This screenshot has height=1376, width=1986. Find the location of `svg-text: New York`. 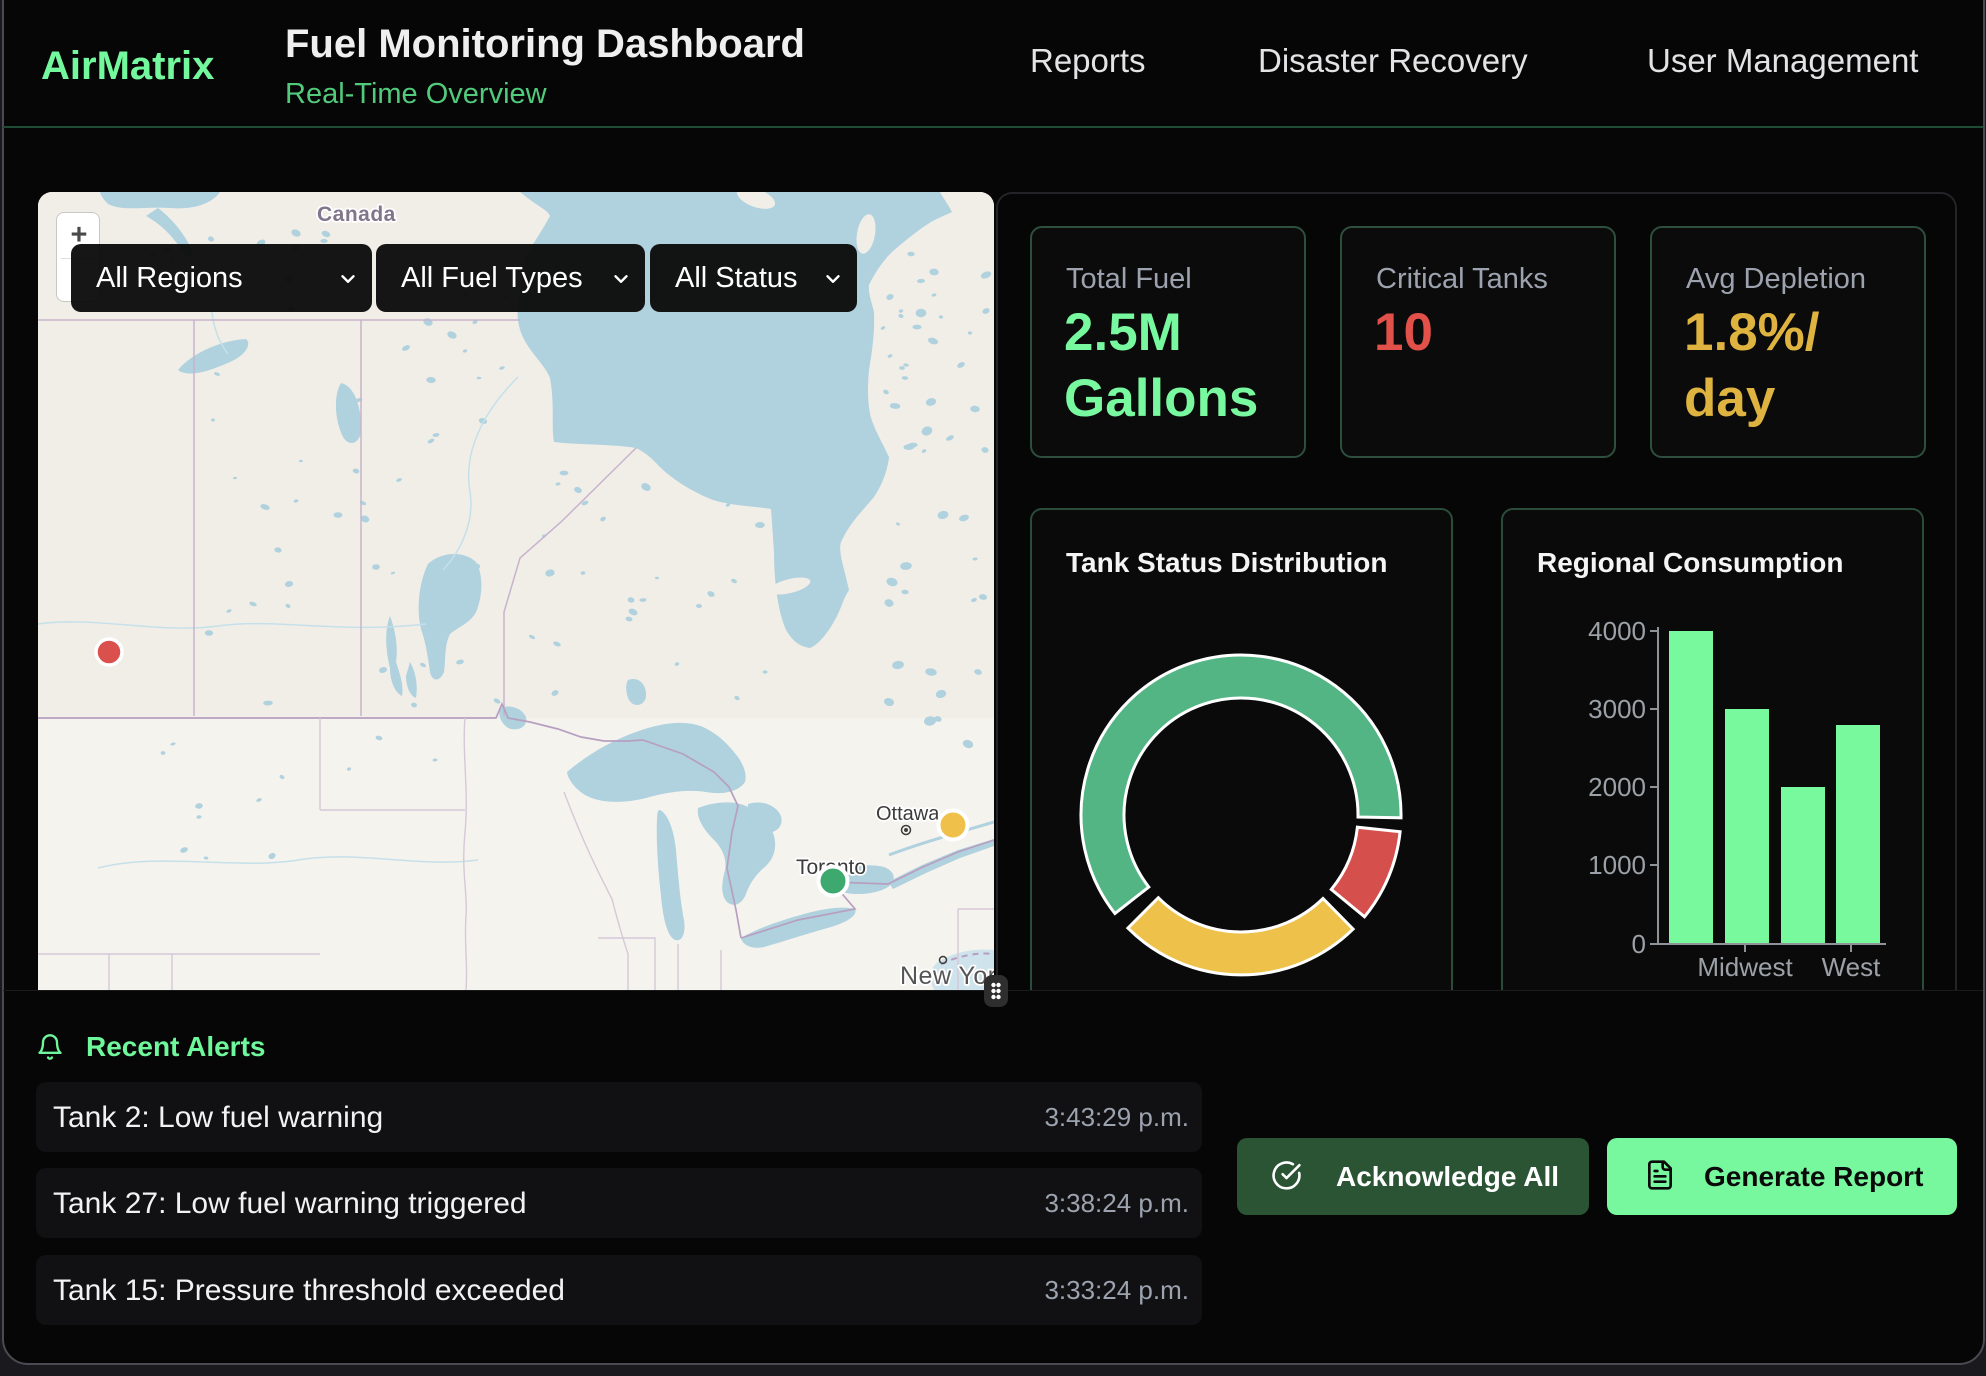

svg-text: New York is located at coordinates (947, 976).